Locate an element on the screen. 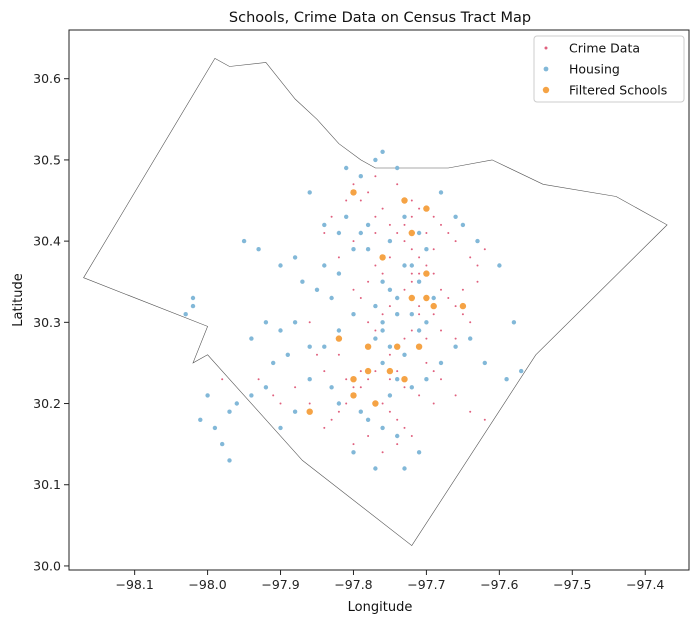 The height and width of the screenshot is (624, 700). y-tick-label: 30.1 is located at coordinates (47, 484).